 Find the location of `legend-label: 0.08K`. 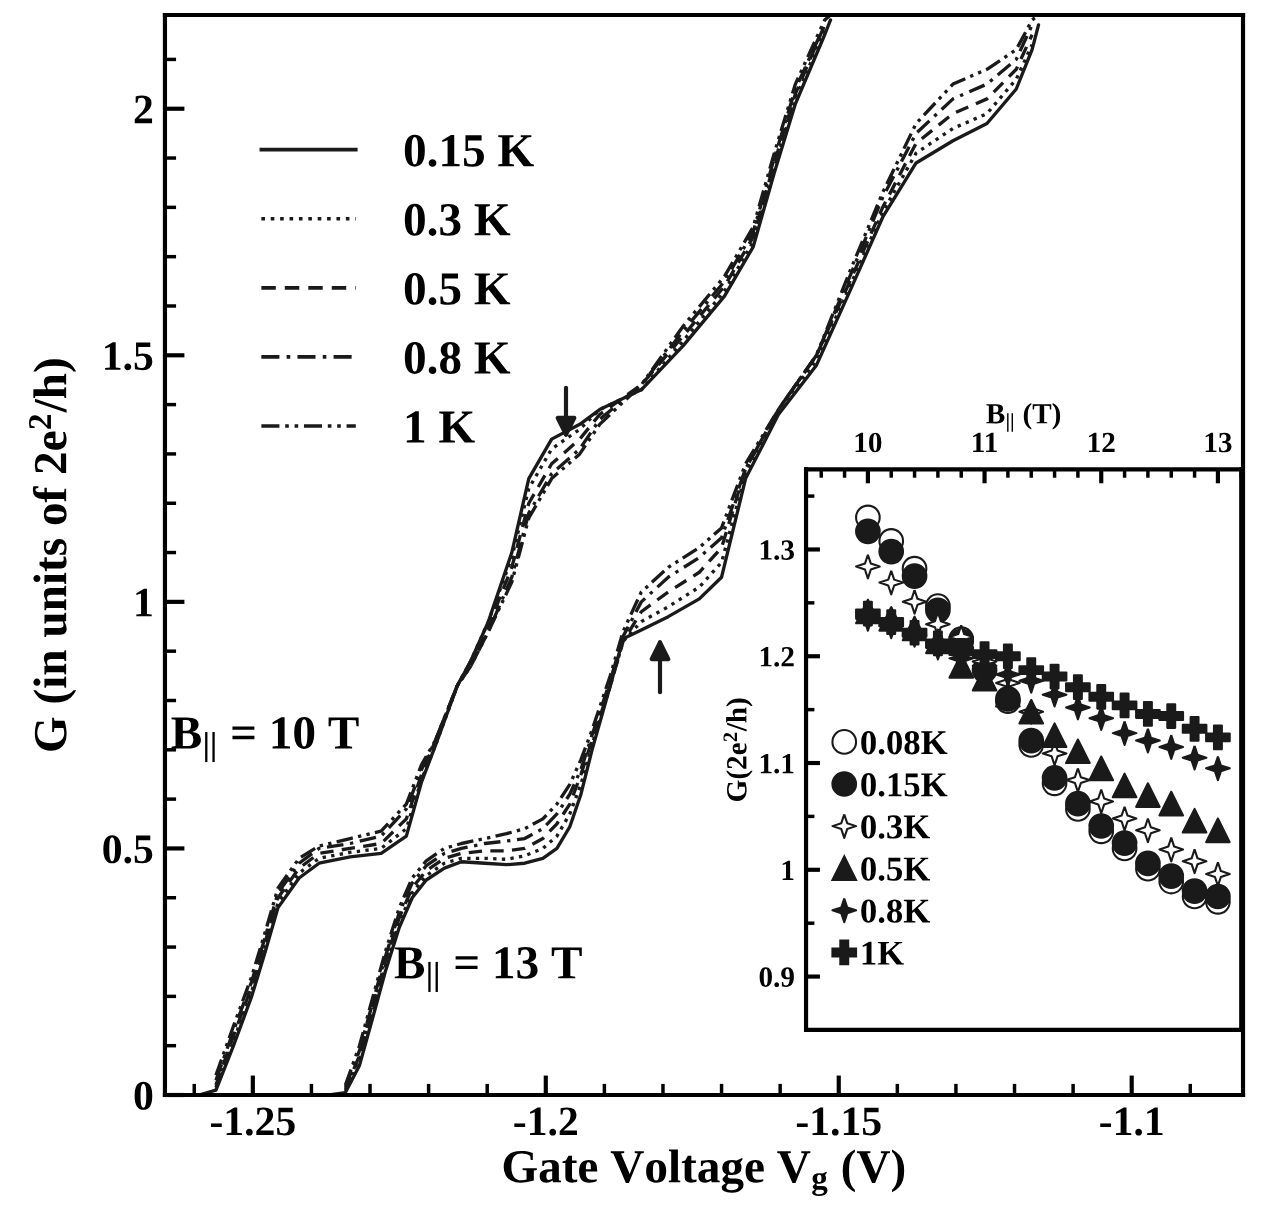

legend-label: 0.08K is located at coordinates (904, 742).